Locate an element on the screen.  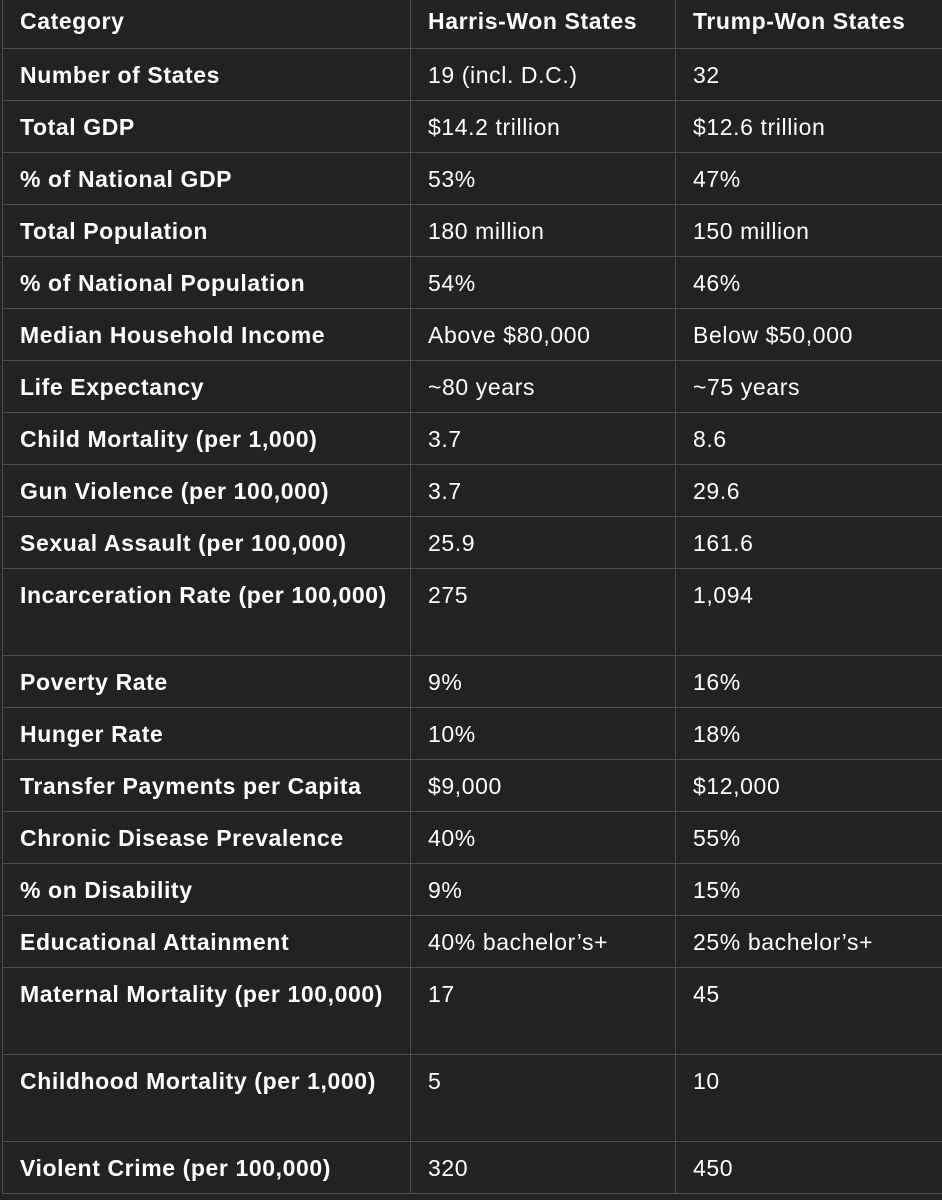
trump-value-cell: 18% is located at coordinates (808, 733).